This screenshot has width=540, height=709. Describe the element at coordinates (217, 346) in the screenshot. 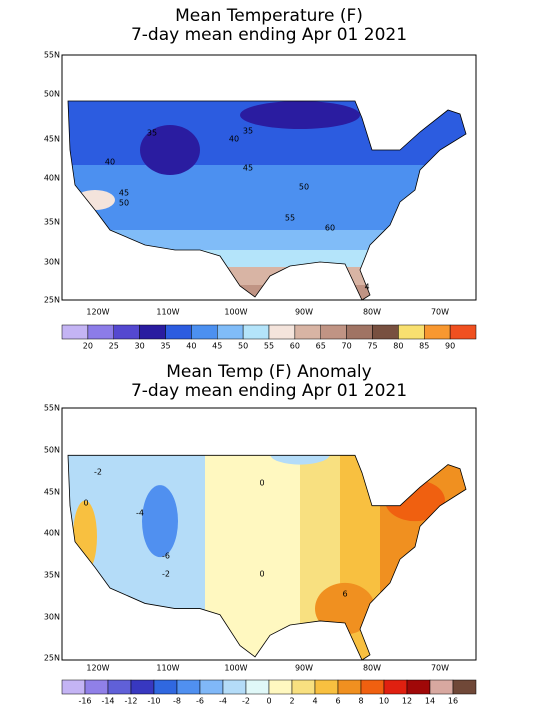

I see `colorbar-label: 45` at that location.